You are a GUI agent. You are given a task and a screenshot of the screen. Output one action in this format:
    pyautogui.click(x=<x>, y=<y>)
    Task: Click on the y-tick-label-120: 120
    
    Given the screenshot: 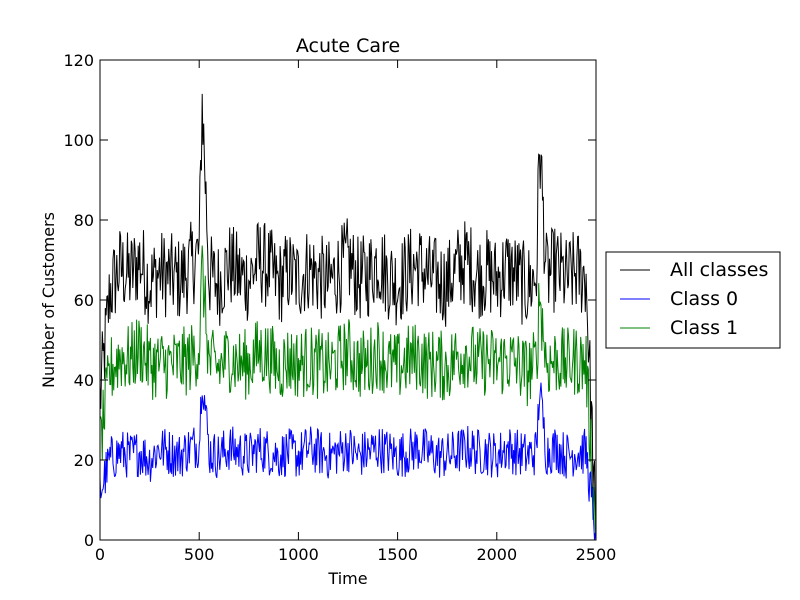 What is the action you would take?
    pyautogui.click(x=78, y=60)
    